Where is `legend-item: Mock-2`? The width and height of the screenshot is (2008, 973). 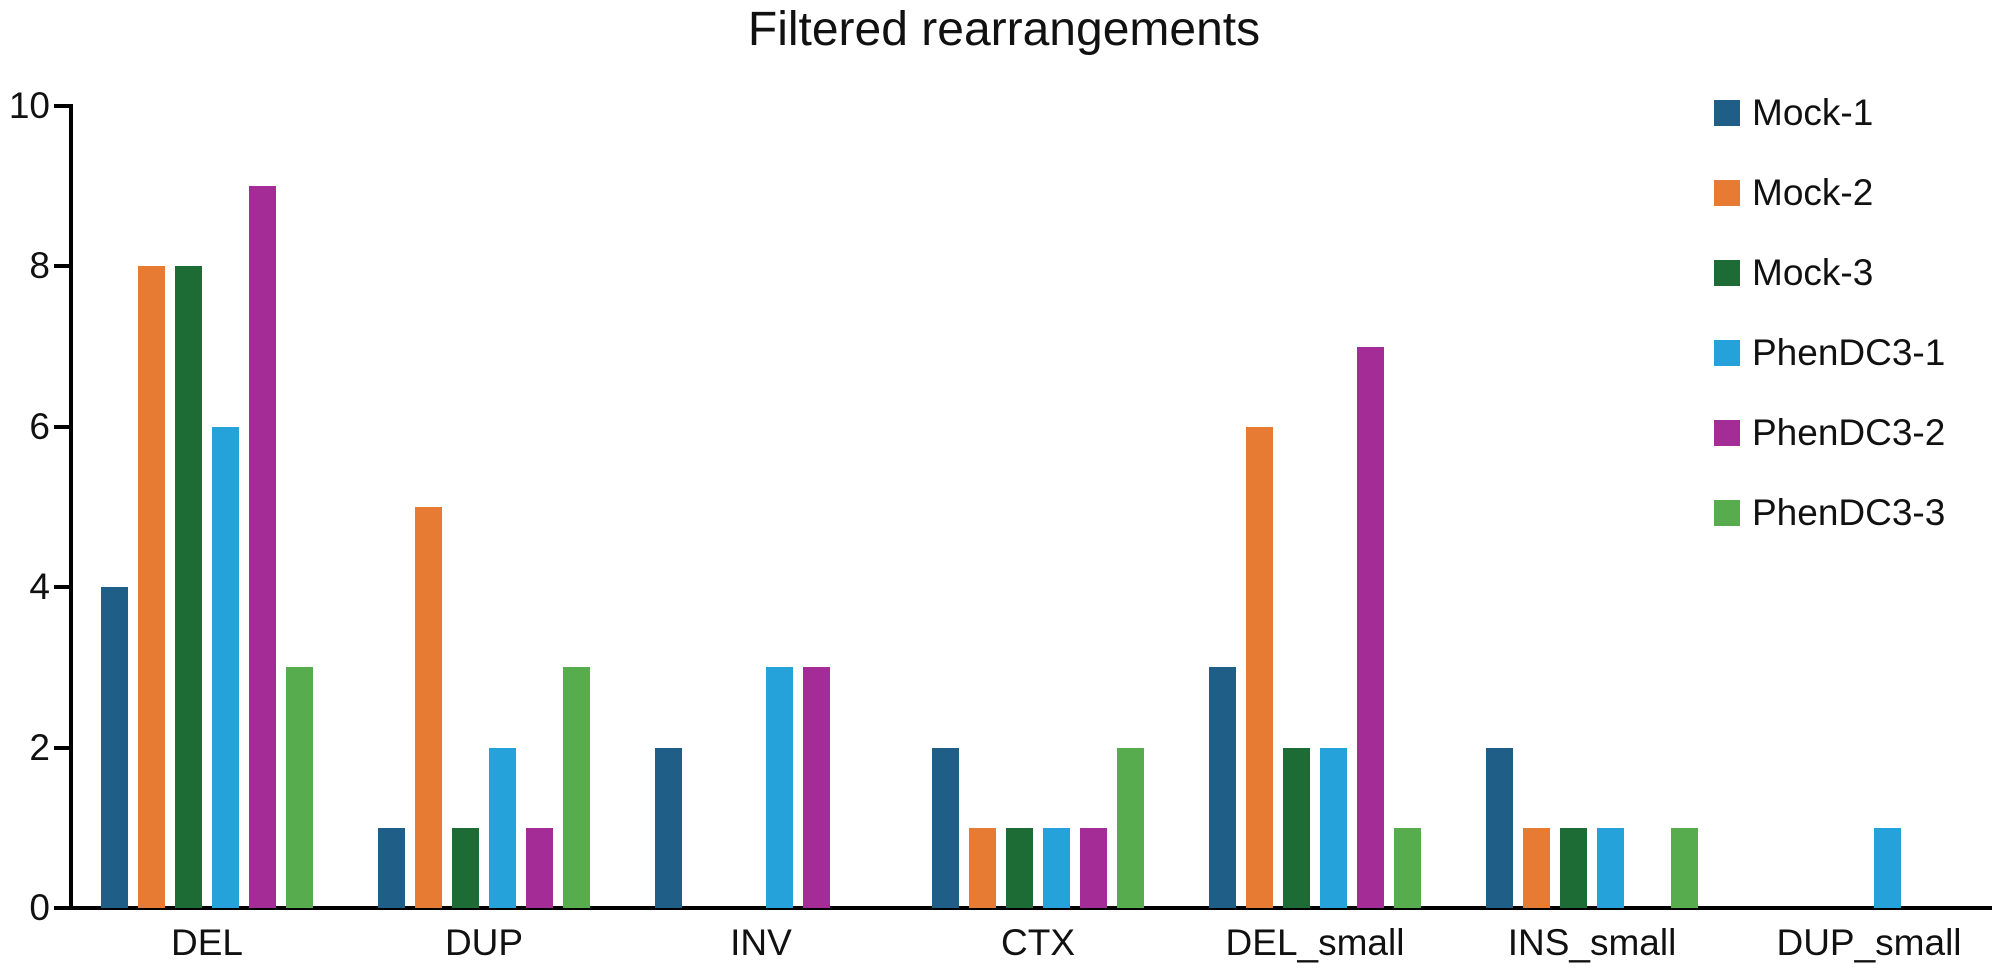 legend-item: Mock-2 is located at coordinates (1794, 192).